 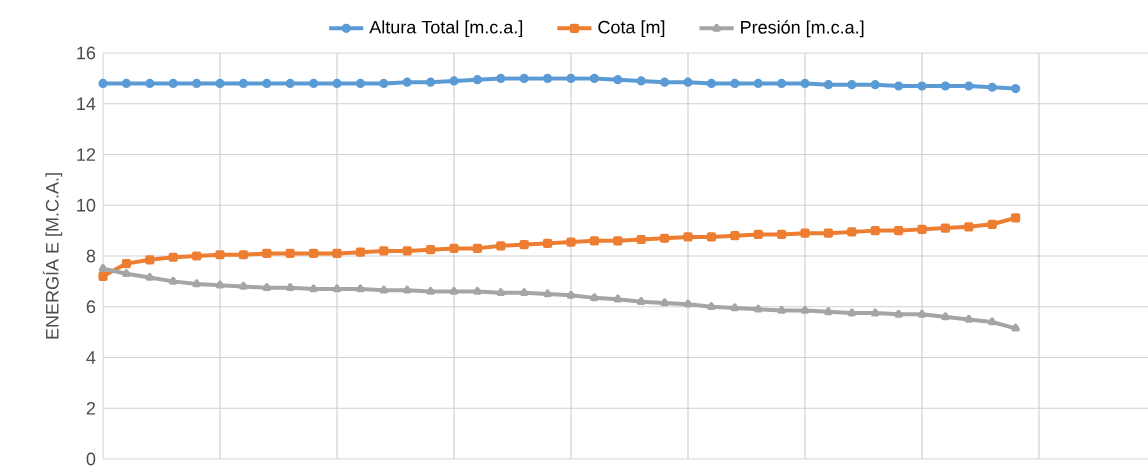 What do you see at coordinates (802, 29) in the screenshot?
I see `legend-label: Presión [m.c.a.]` at bounding box center [802, 29].